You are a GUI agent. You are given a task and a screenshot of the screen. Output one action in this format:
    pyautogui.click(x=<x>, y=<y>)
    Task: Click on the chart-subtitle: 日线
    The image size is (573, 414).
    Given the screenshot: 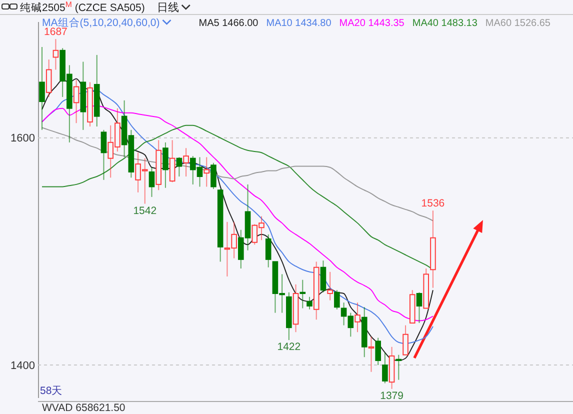 What is the action you would take?
    pyautogui.click(x=167, y=7)
    